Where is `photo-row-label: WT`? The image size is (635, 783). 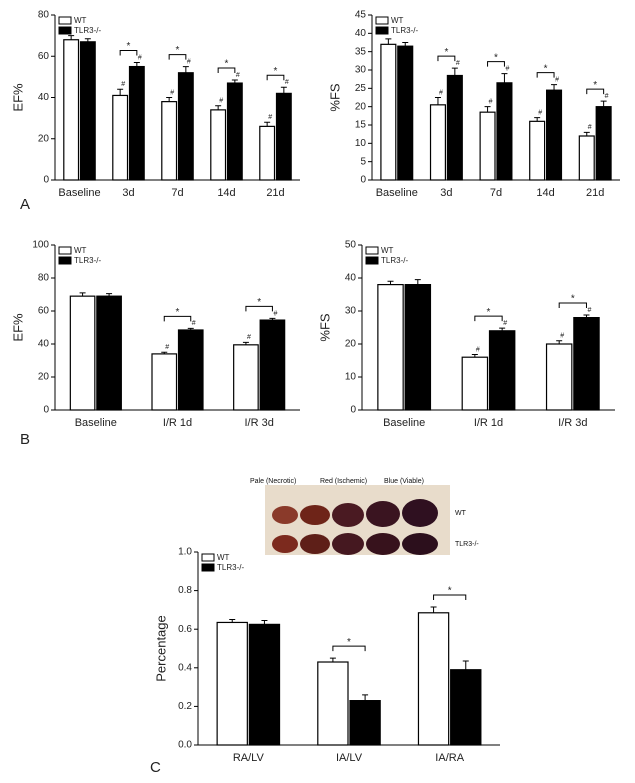
photo-row-label: WT is located at coordinates (461, 513).